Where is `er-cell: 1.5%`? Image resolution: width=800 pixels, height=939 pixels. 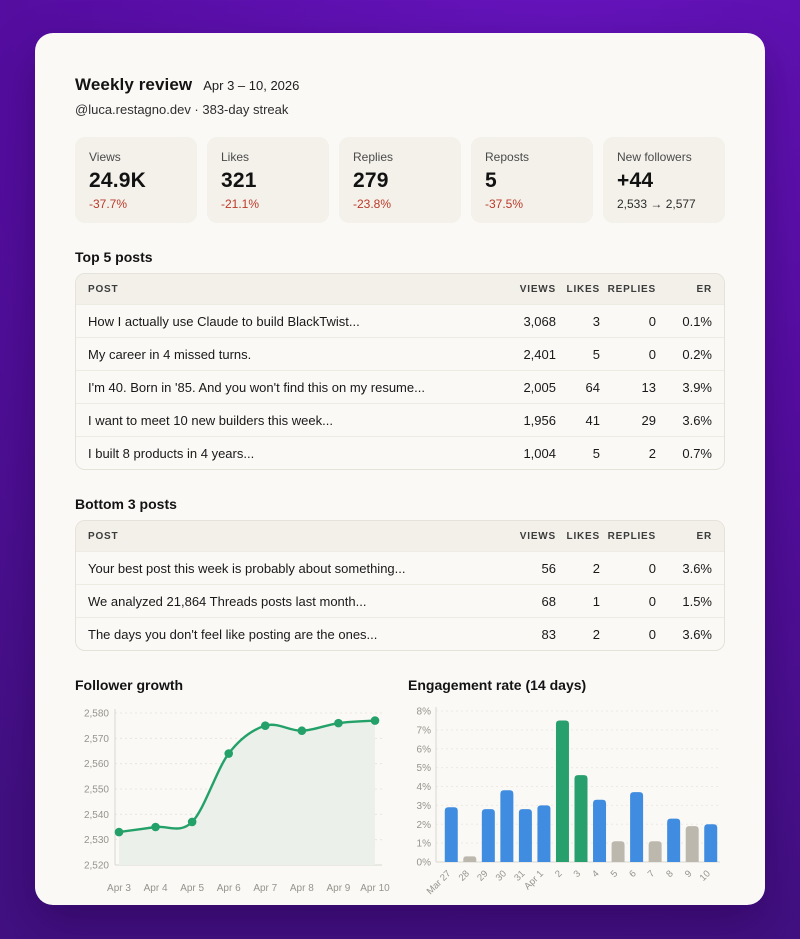
er-cell: 1.5% is located at coordinates (697, 601).